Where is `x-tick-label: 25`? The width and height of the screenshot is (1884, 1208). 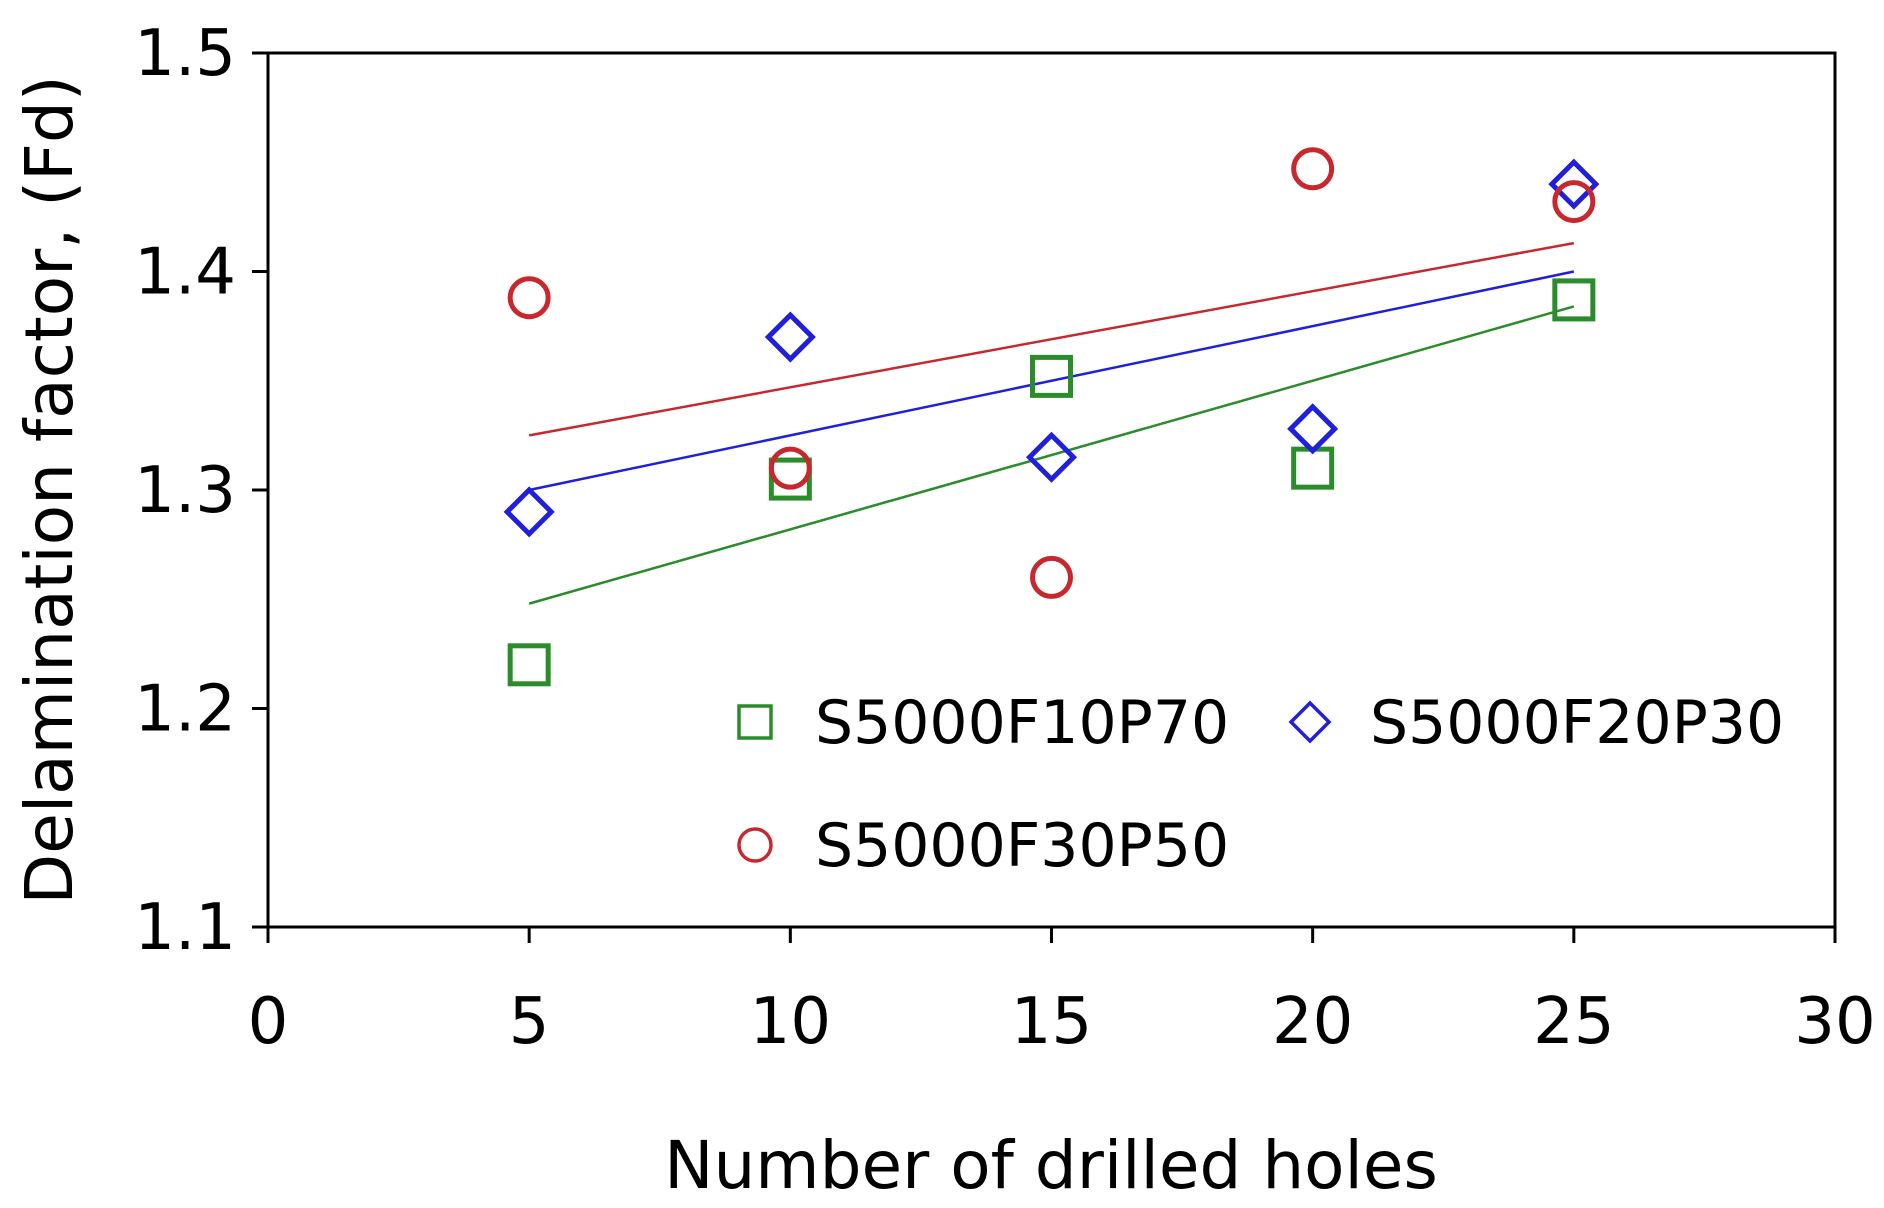
x-tick-label: 25 is located at coordinates (1573, 1022).